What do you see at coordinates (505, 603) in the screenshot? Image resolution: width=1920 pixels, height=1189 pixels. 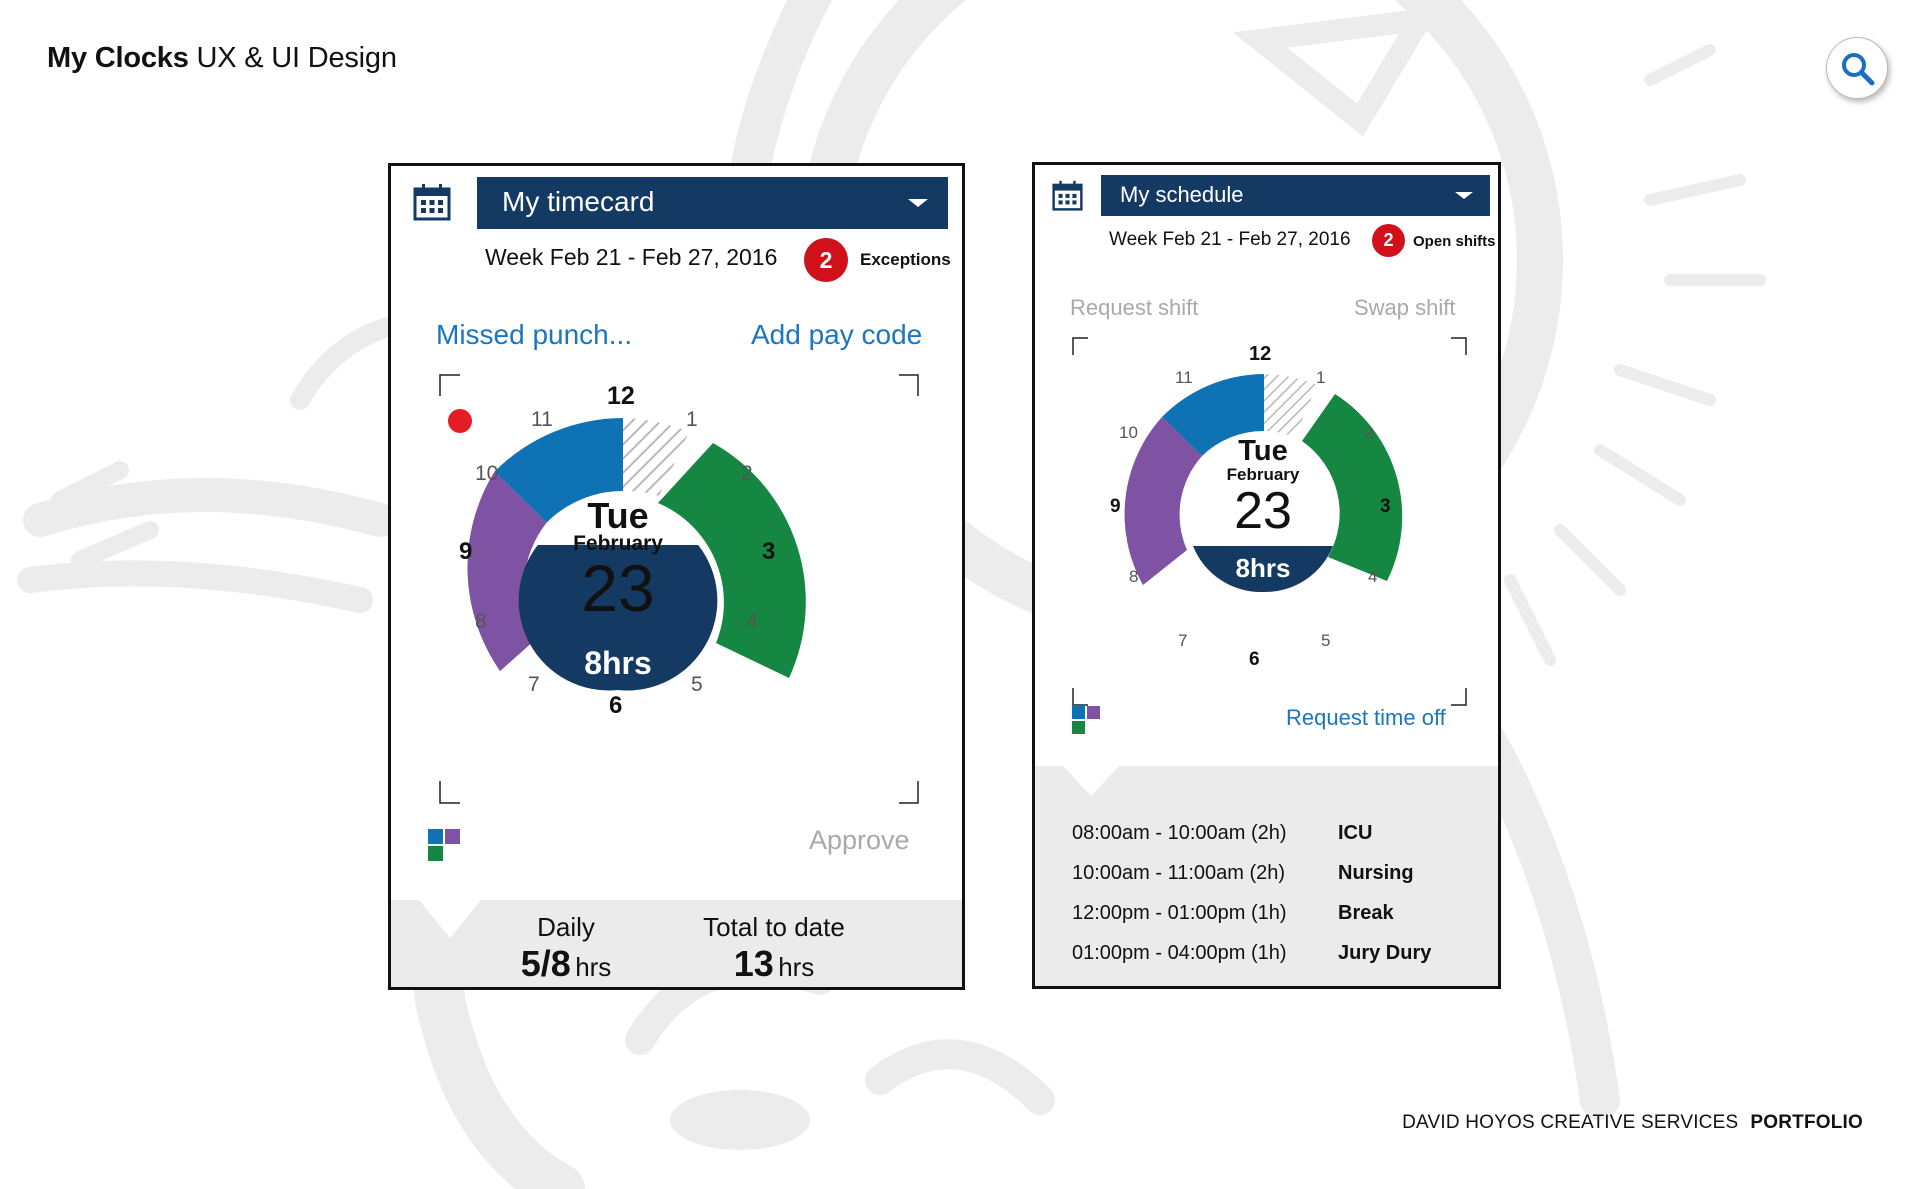 I see `clock-segment-purple-lower` at bounding box center [505, 603].